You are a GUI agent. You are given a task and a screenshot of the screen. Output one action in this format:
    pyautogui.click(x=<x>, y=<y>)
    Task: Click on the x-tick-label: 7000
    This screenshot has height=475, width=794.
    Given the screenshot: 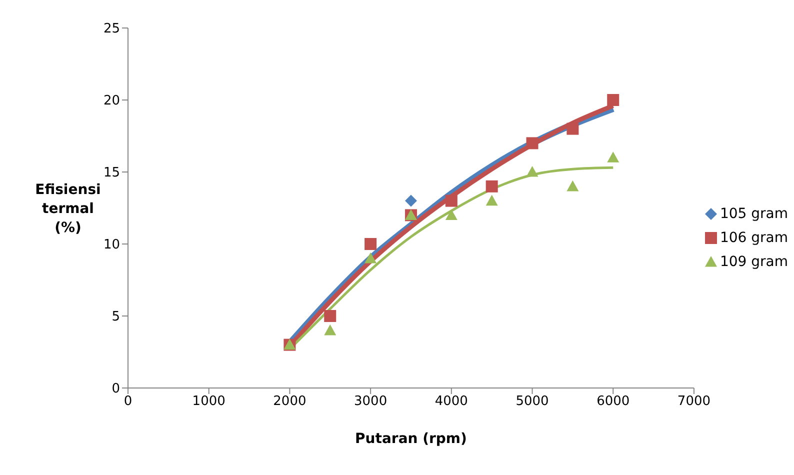 What is the action you would take?
    pyautogui.click(x=694, y=402)
    